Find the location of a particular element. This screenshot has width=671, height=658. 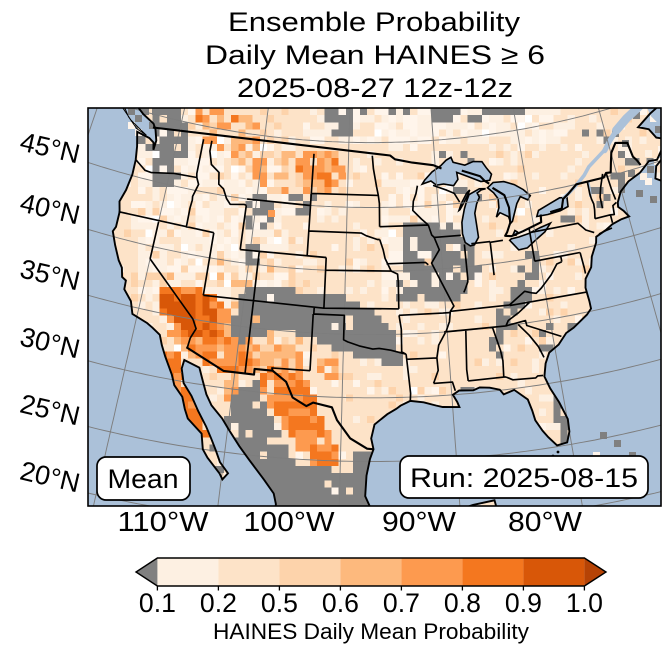

svg-text: 0.7 is located at coordinates (401, 603).